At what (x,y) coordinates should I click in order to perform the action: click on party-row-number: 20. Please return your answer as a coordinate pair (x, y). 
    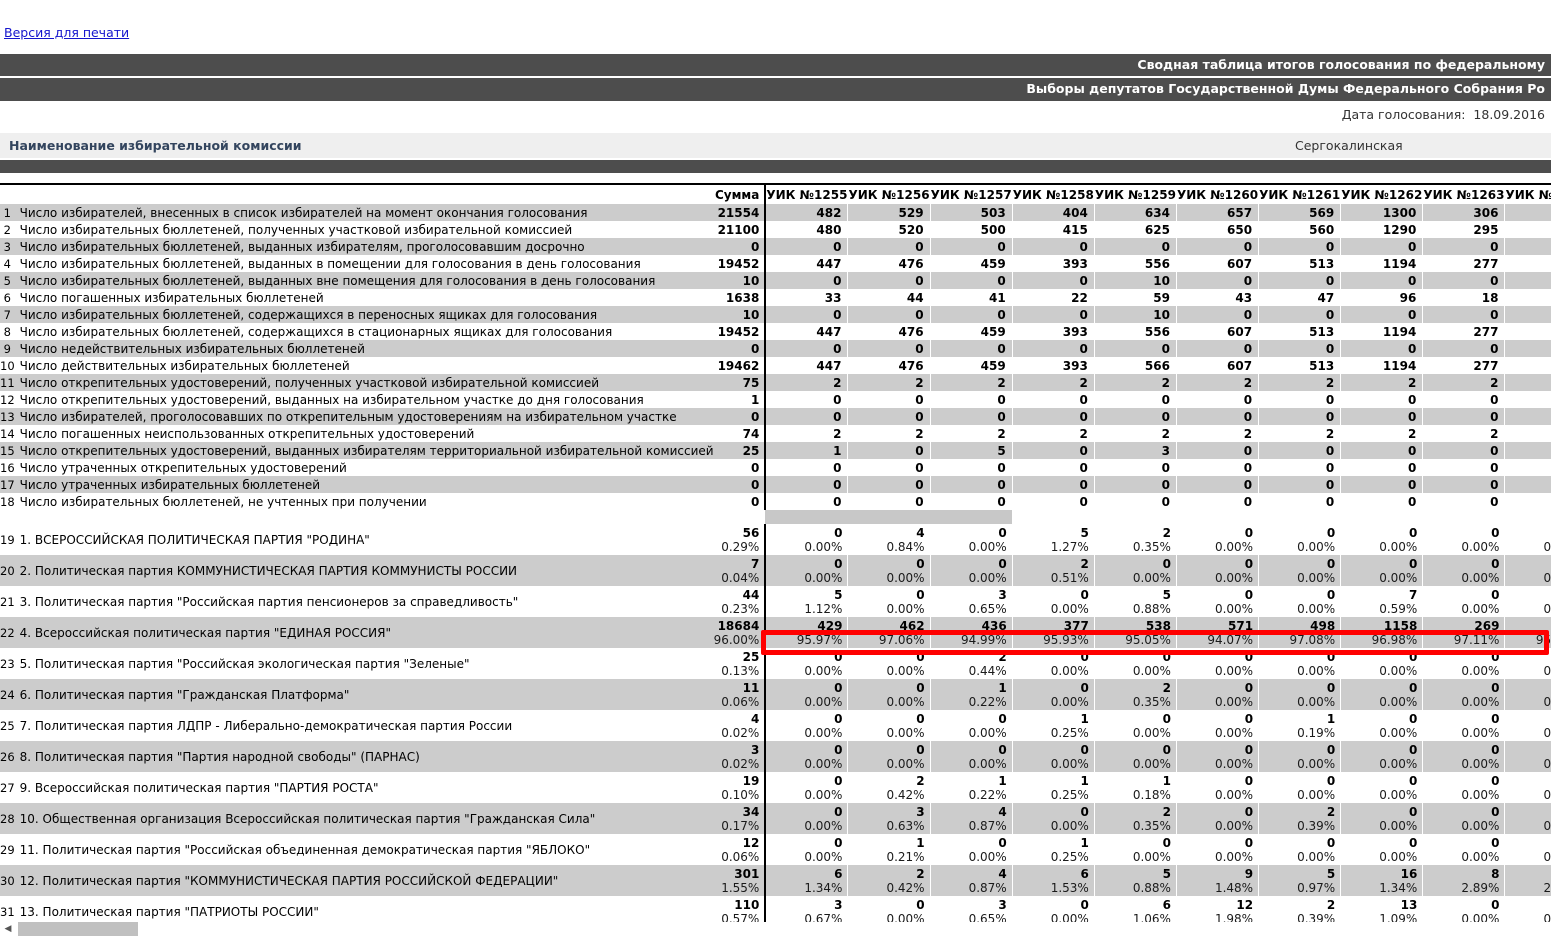
    Looking at the image, I should click on (7, 570).